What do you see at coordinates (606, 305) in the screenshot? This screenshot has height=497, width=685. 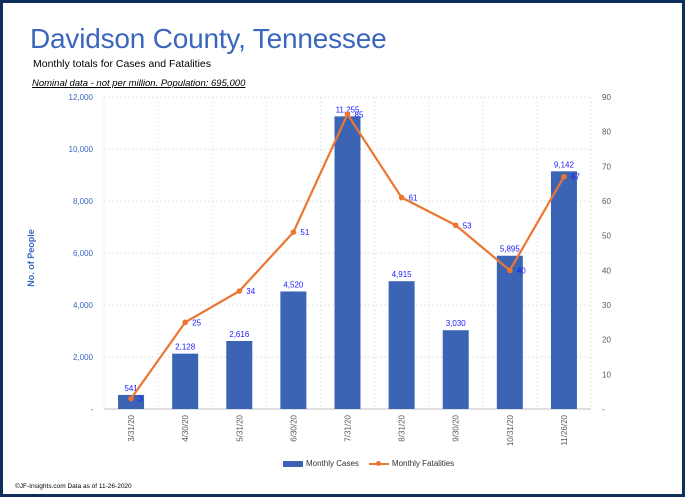 I see `y2-tick-label: 30` at bounding box center [606, 305].